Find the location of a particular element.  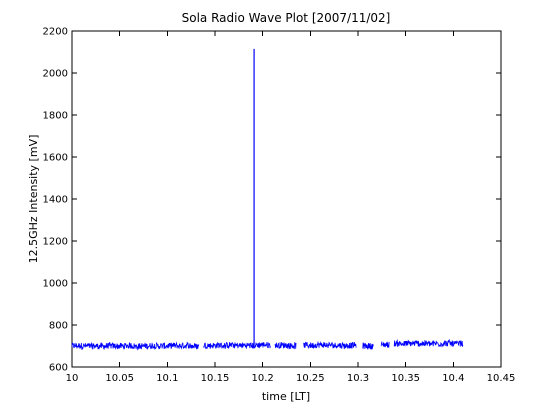

x-tick-label: 10.2 is located at coordinates (263, 378).